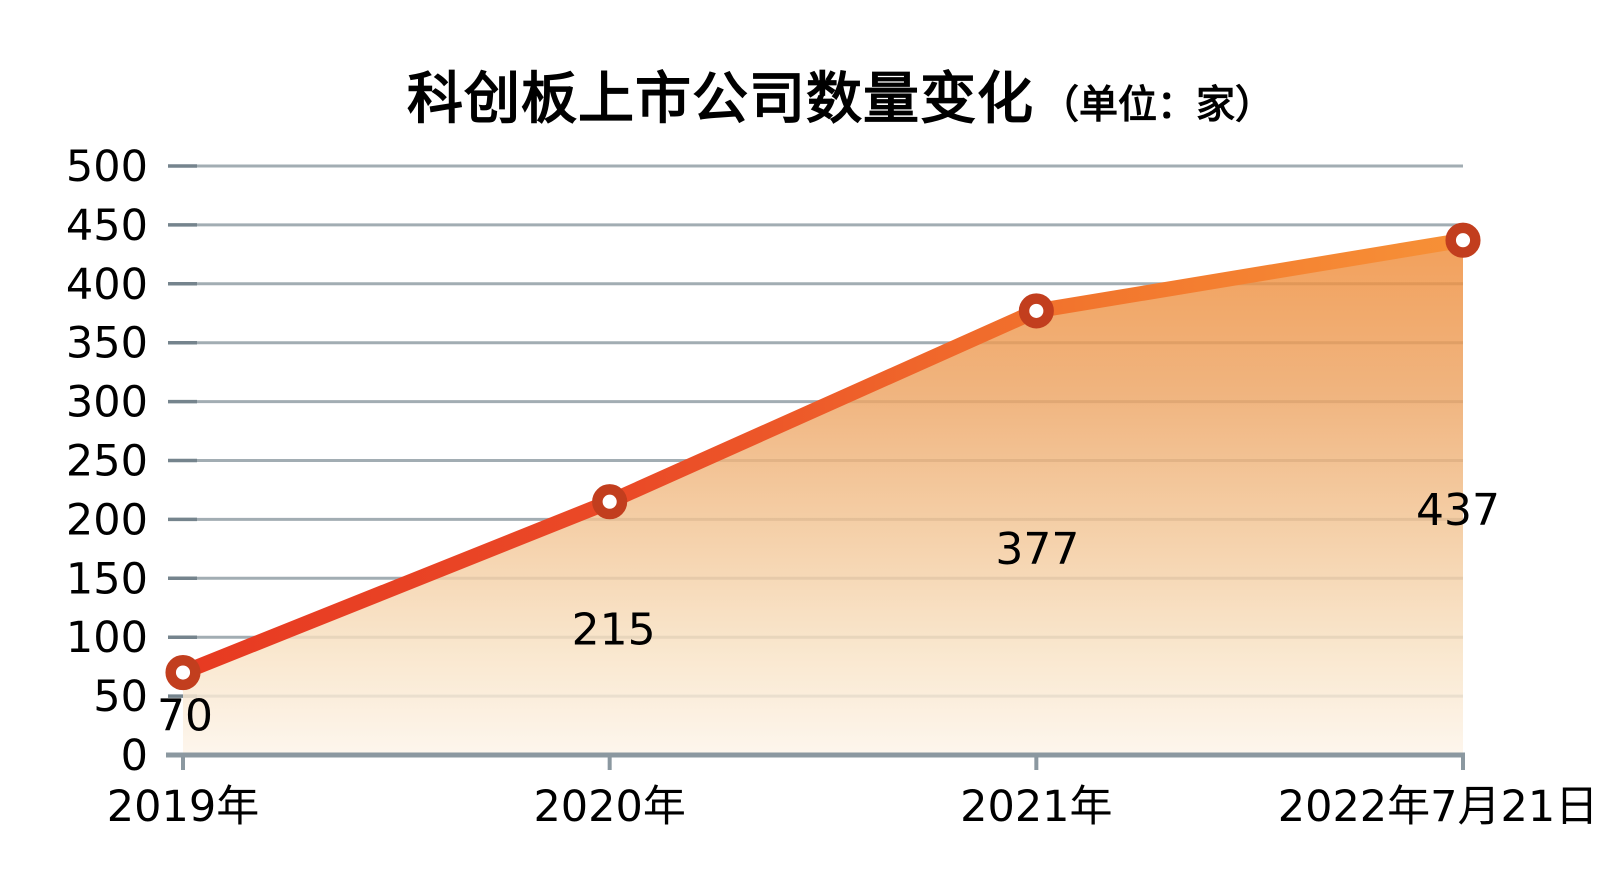 The height and width of the screenshot is (877, 1615). What do you see at coordinates (107, 520) in the screenshot?
I see `y-axis-label: 200` at bounding box center [107, 520].